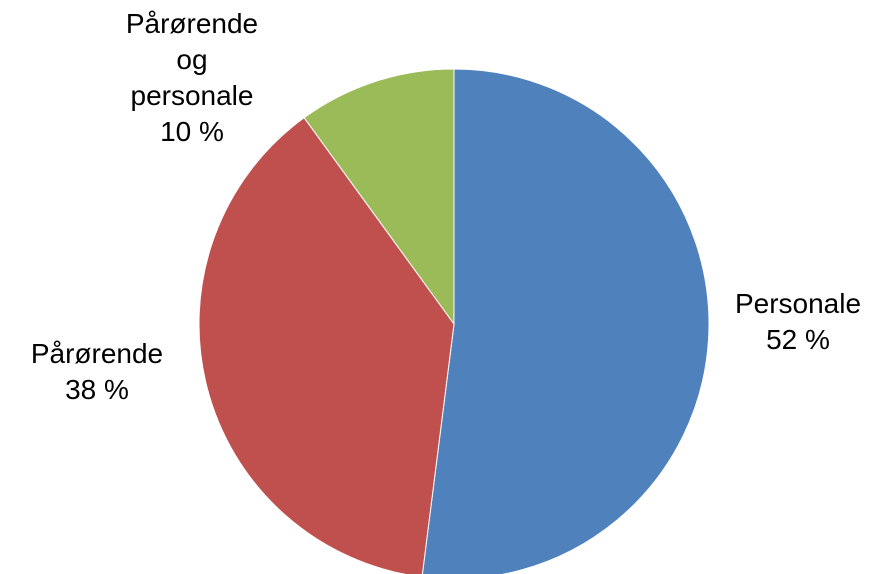 This screenshot has height=574, width=883. Describe the element at coordinates (192, 78) in the screenshot. I see `label-parorende-og-personale: Pårørende og personale 10 %` at that location.